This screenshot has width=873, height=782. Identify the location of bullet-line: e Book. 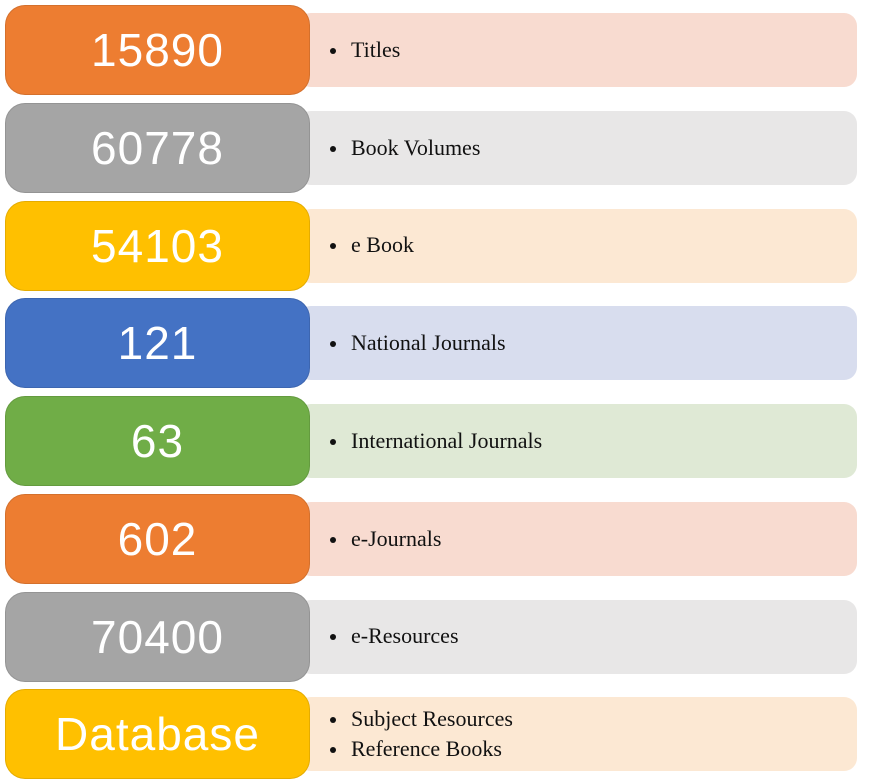
(593, 245).